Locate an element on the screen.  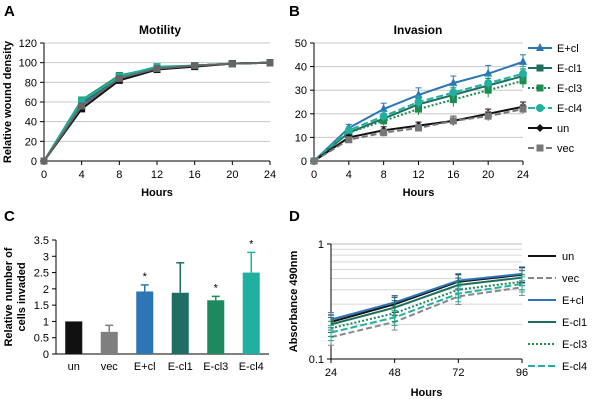
y-tick-label: 0.5 is located at coordinates (41, 339).